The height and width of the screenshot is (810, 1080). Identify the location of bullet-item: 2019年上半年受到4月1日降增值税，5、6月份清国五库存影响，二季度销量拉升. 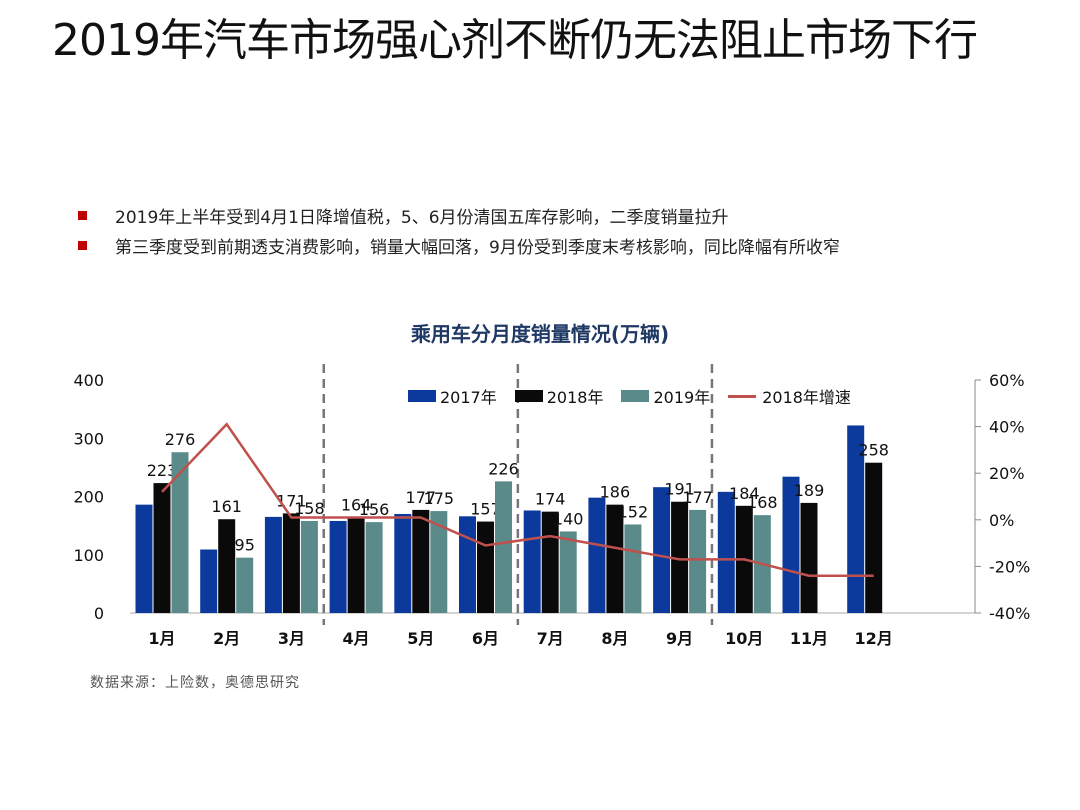
(568, 215).